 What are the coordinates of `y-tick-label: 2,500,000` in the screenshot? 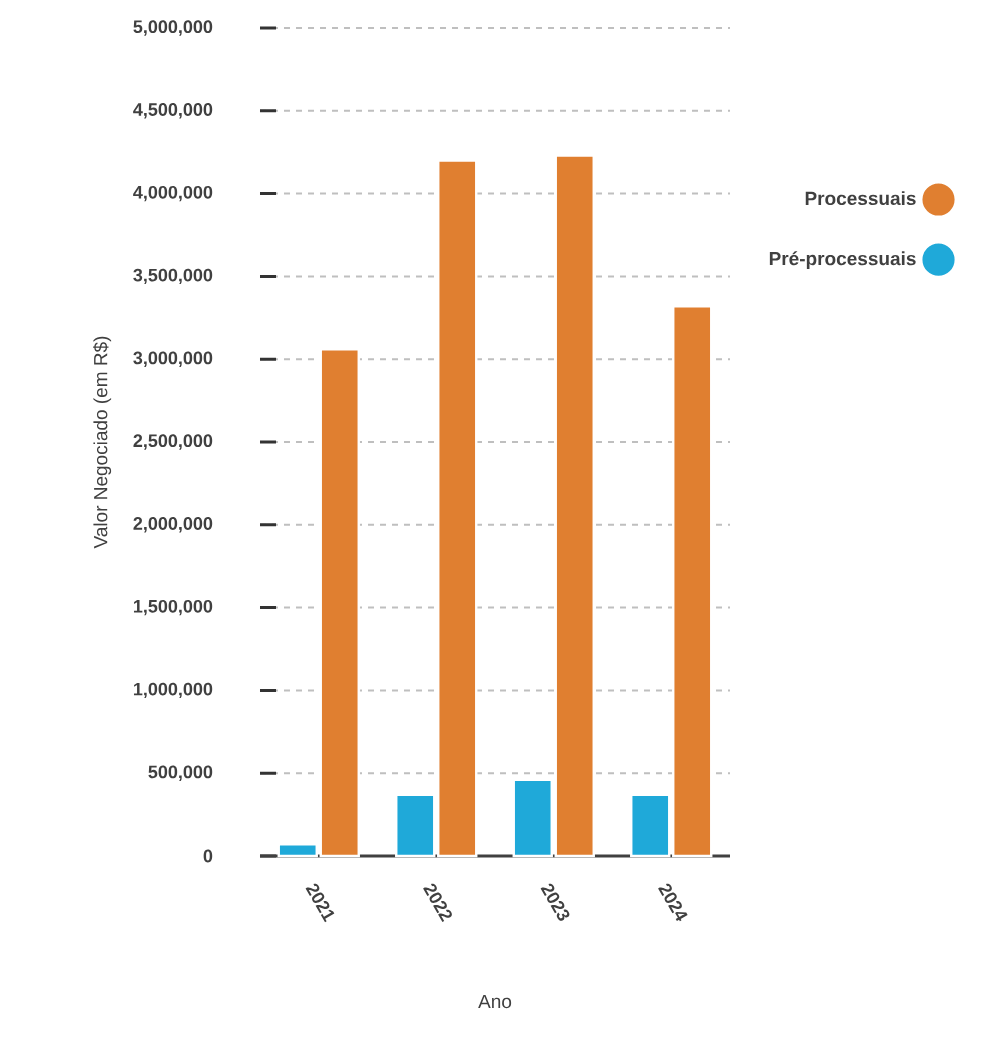 It's located at (173, 442).